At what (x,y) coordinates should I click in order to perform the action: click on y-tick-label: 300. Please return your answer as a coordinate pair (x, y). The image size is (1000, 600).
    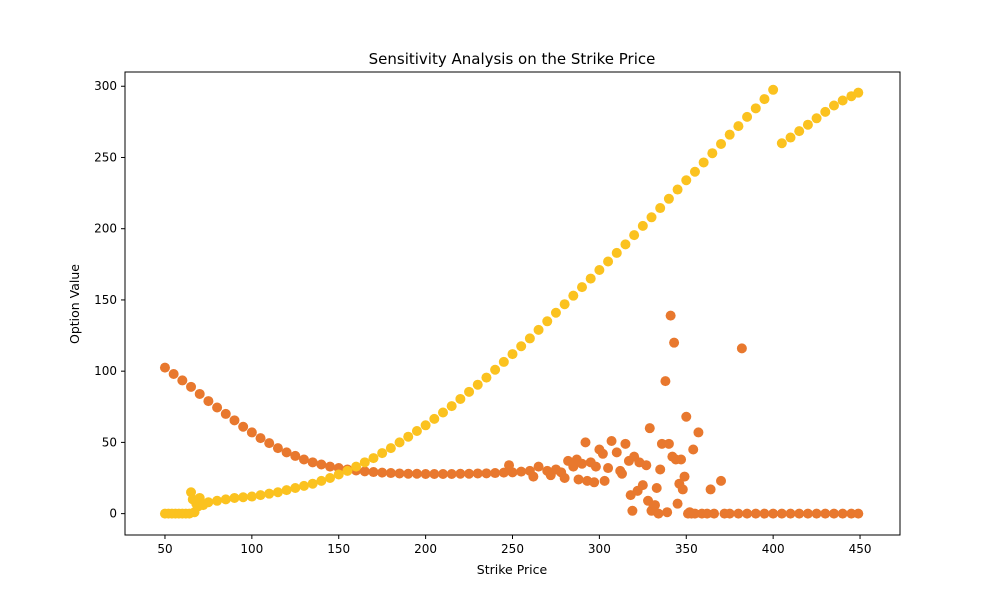
    Looking at the image, I should click on (105, 86).